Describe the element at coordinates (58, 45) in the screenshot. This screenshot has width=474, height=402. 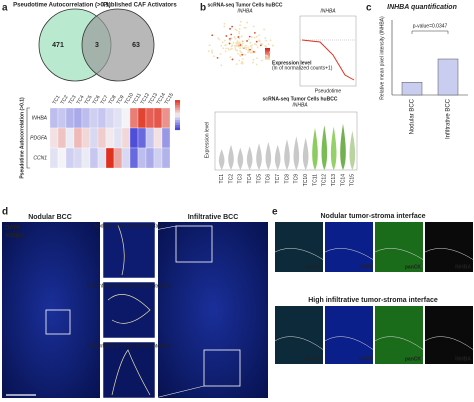
I see `label: 471` at that location.